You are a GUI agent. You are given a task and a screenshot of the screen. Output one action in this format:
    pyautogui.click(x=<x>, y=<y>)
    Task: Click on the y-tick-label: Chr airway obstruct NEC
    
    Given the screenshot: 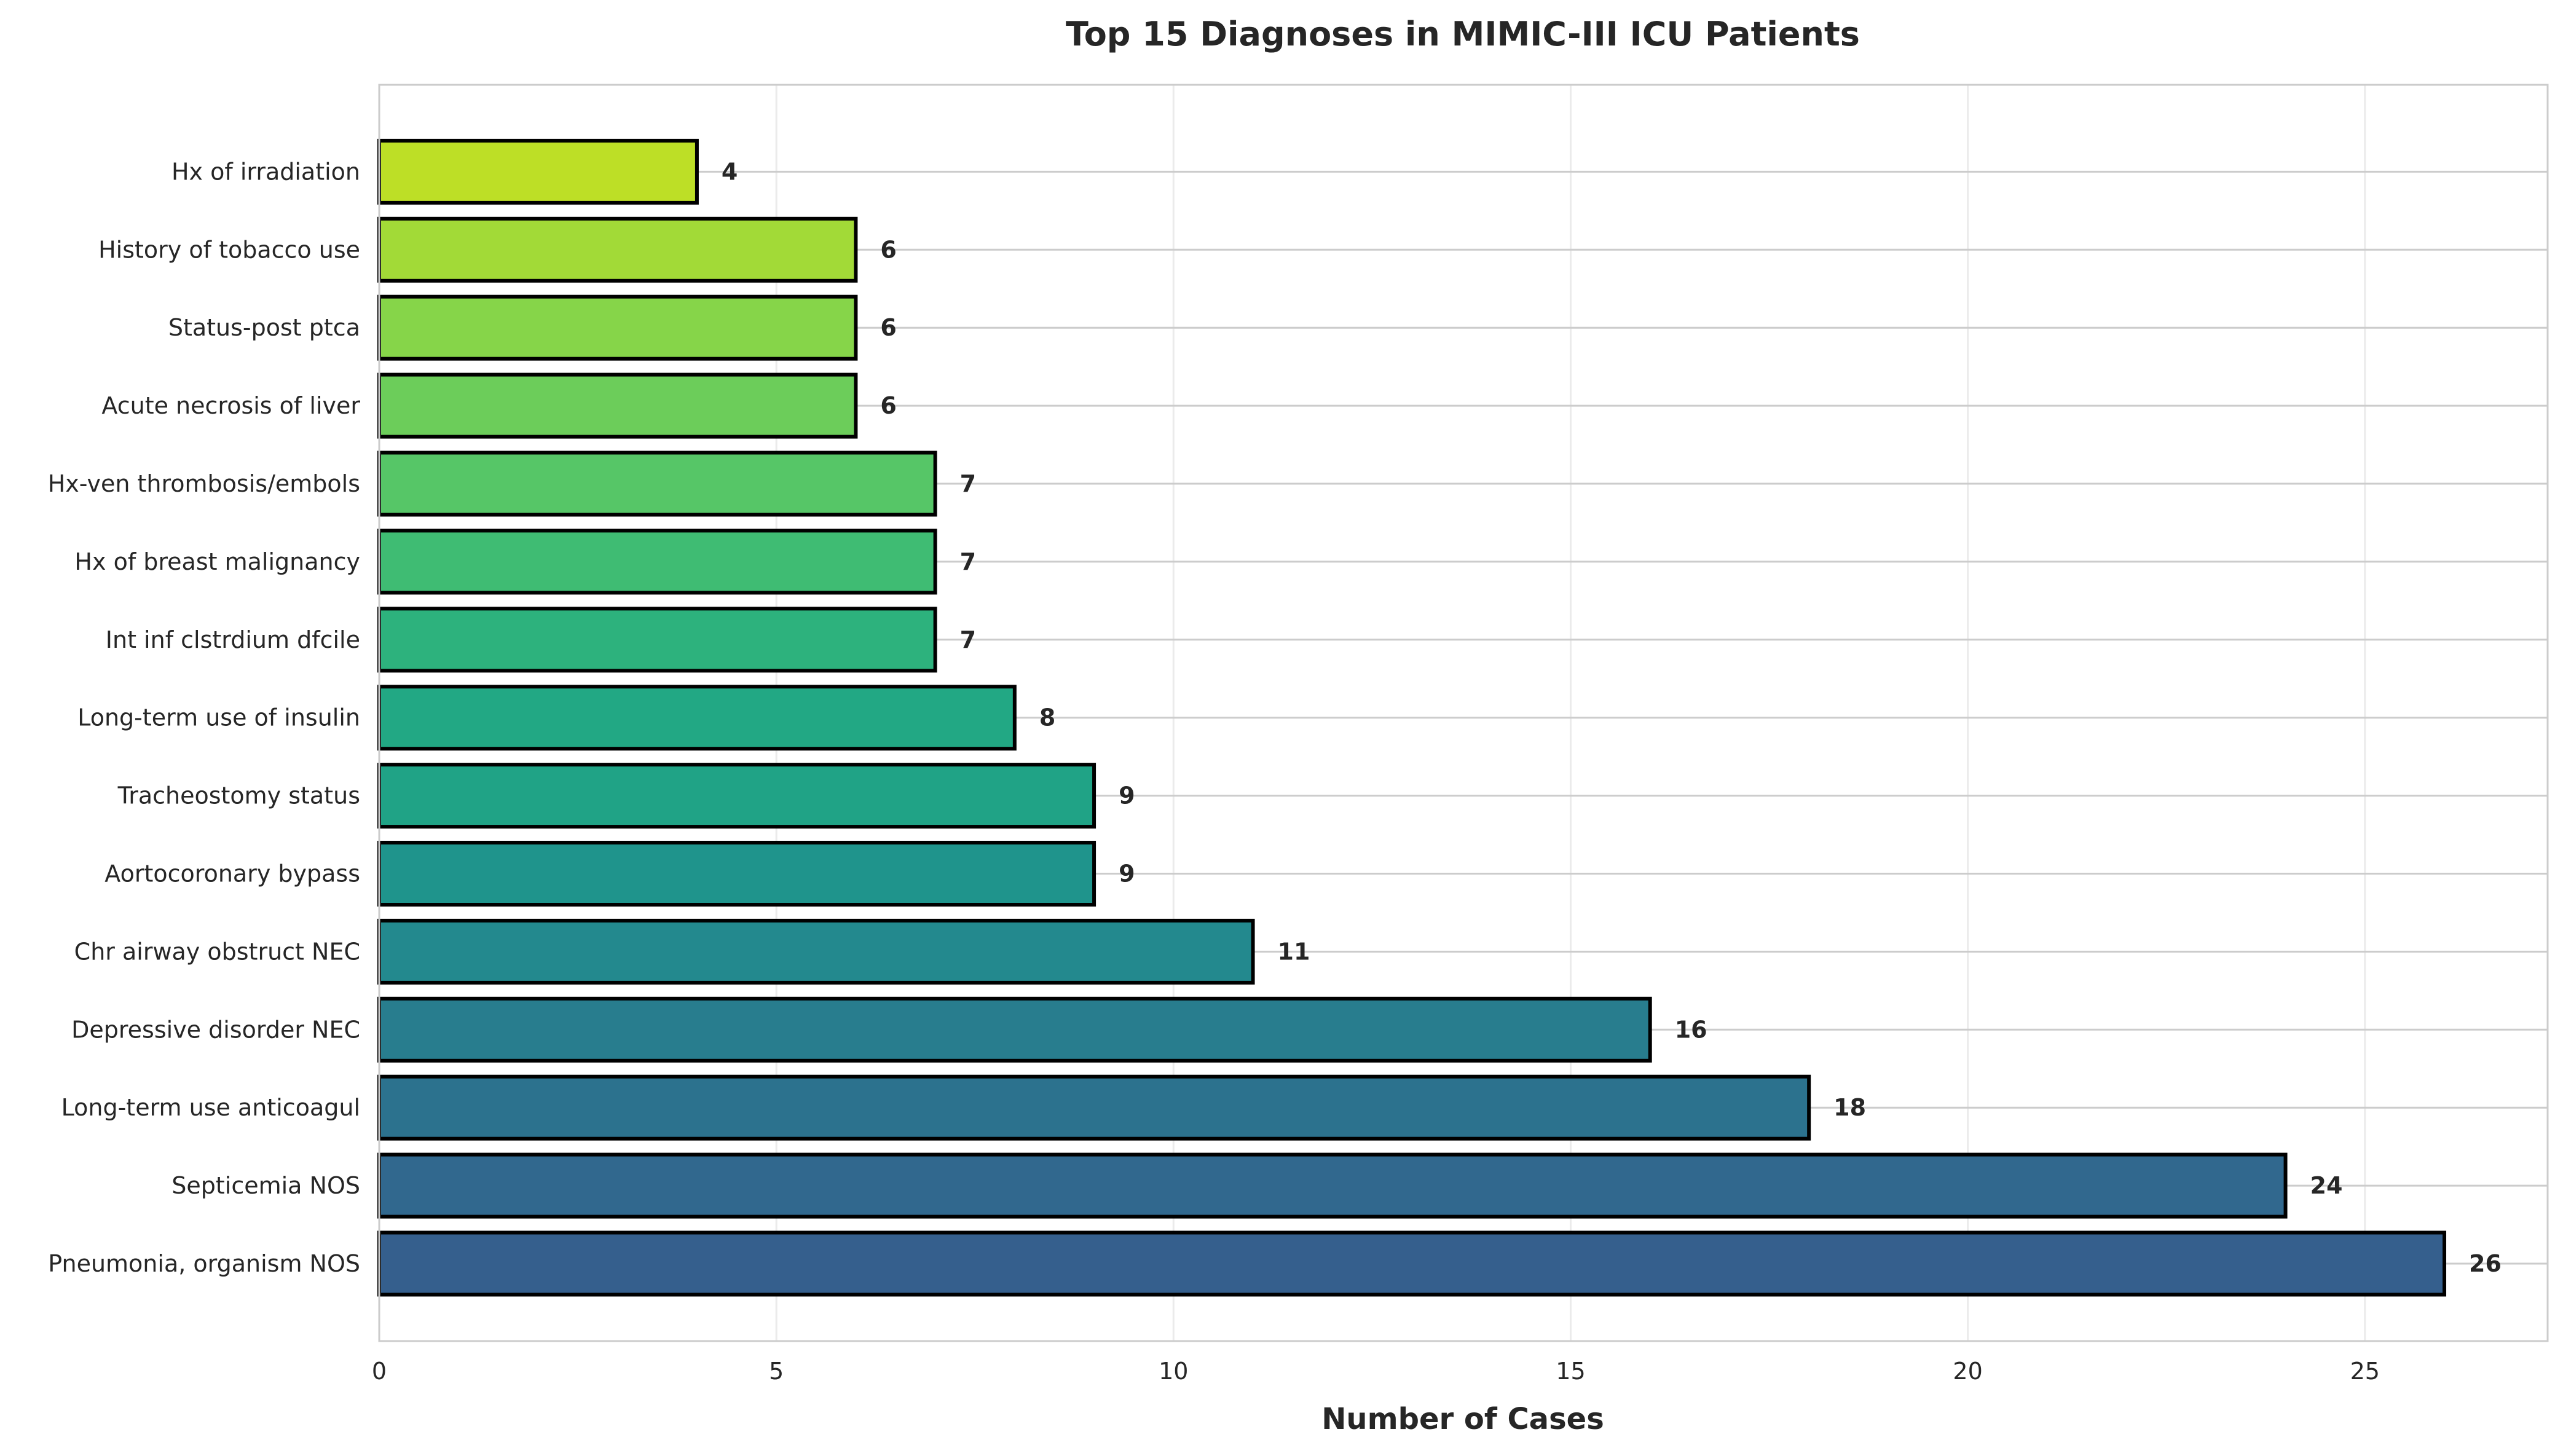 What is the action you would take?
    pyautogui.click(x=217, y=951)
    